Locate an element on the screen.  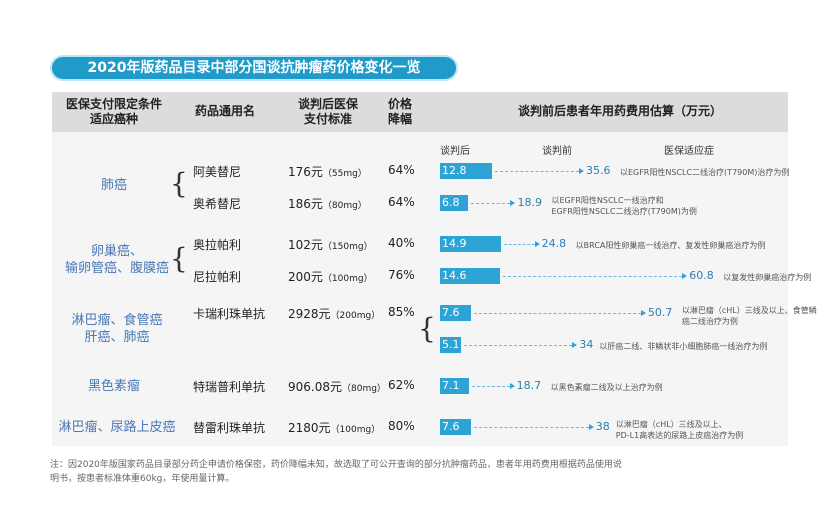
condition-lymphoma-line2: 肝癌、肺癌 is located at coordinates (117, 337).